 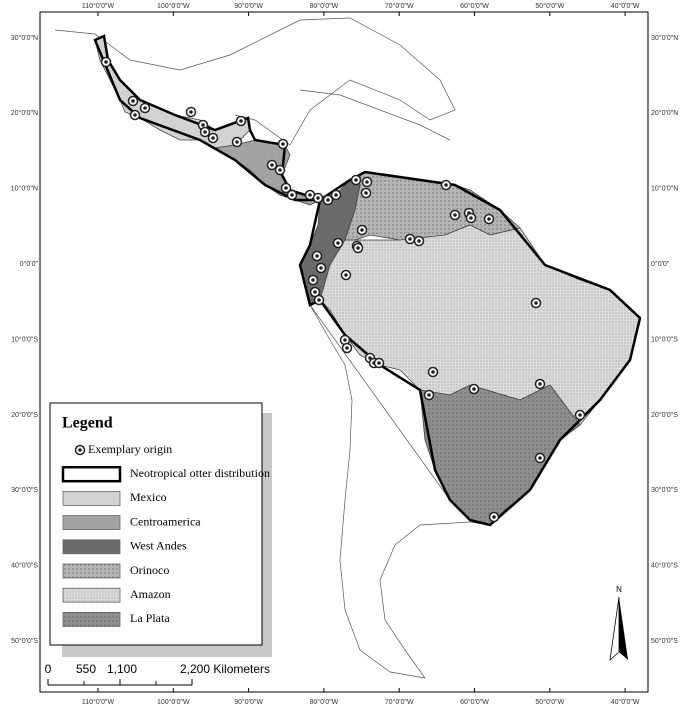 What do you see at coordinates (87, 423) in the screenshot?
I see `legend-title: Legend` at bounding box center [87, 423].